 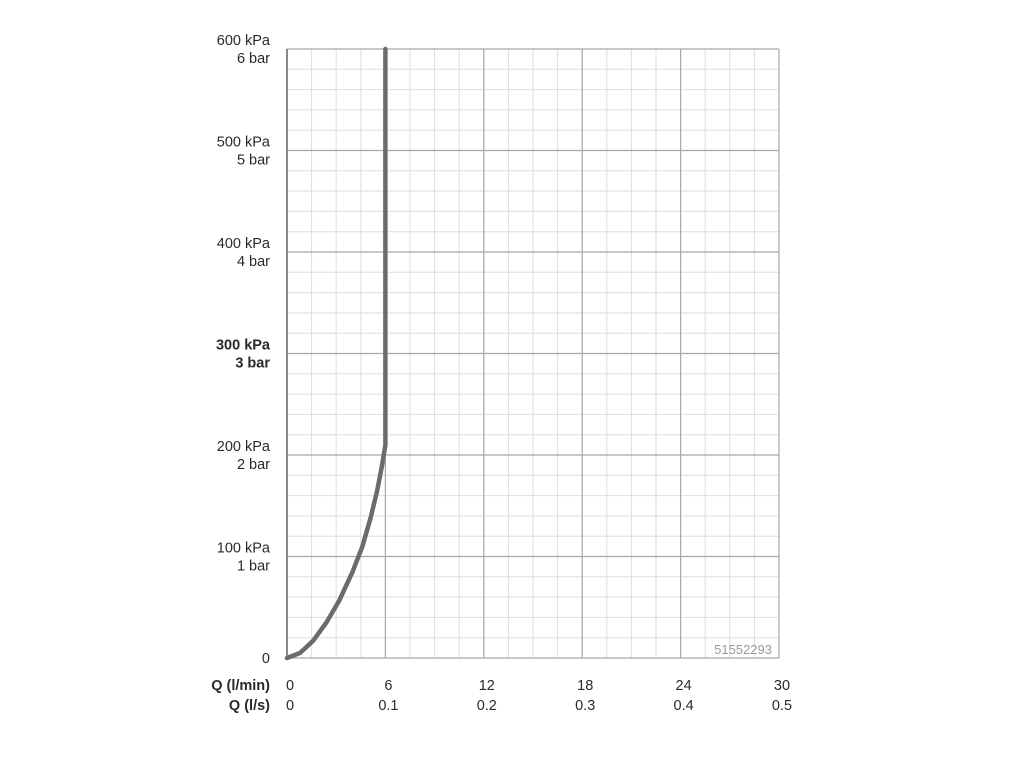 I want to click on series-group, so click(x=336, y=353).